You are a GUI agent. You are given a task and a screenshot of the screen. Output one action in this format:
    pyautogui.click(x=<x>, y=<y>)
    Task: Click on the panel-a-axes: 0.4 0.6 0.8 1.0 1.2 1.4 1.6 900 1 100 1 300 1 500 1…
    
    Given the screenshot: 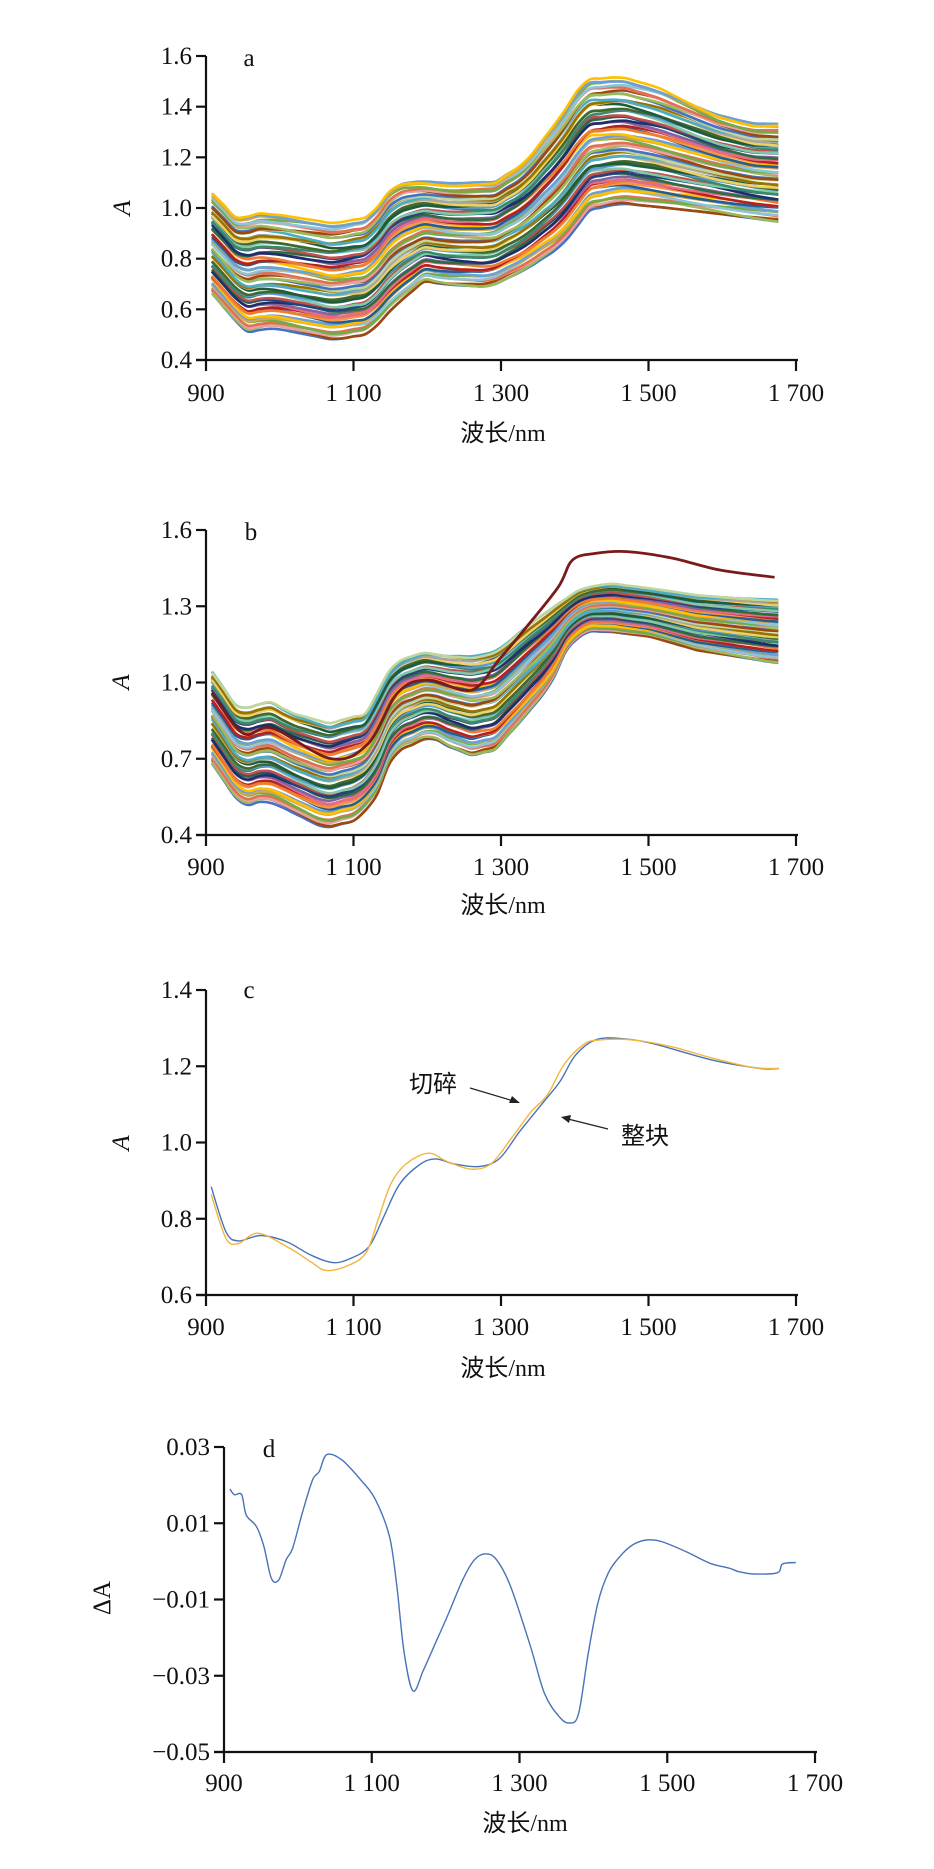 What is the action you would take?
    pyautogui.click(x=492, y=225)
    